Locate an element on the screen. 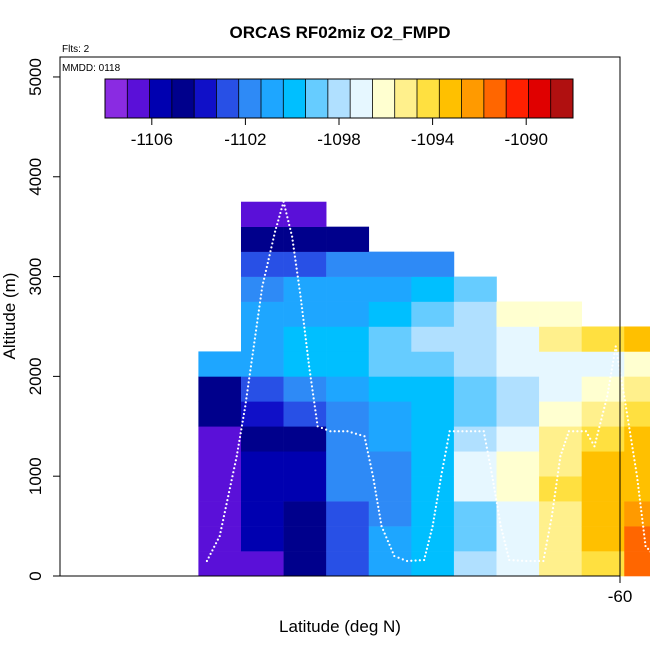 The height and width of the screenshot is (650, 650). x-tick-label: -60 is located at coordinates (620, 596).